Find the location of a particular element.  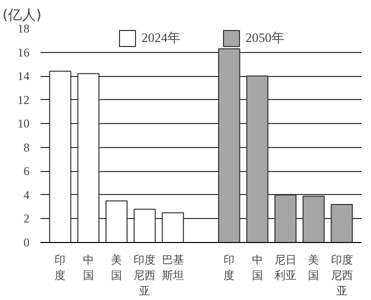

y-tick-label: 18 is located at coordinates (24, 29).